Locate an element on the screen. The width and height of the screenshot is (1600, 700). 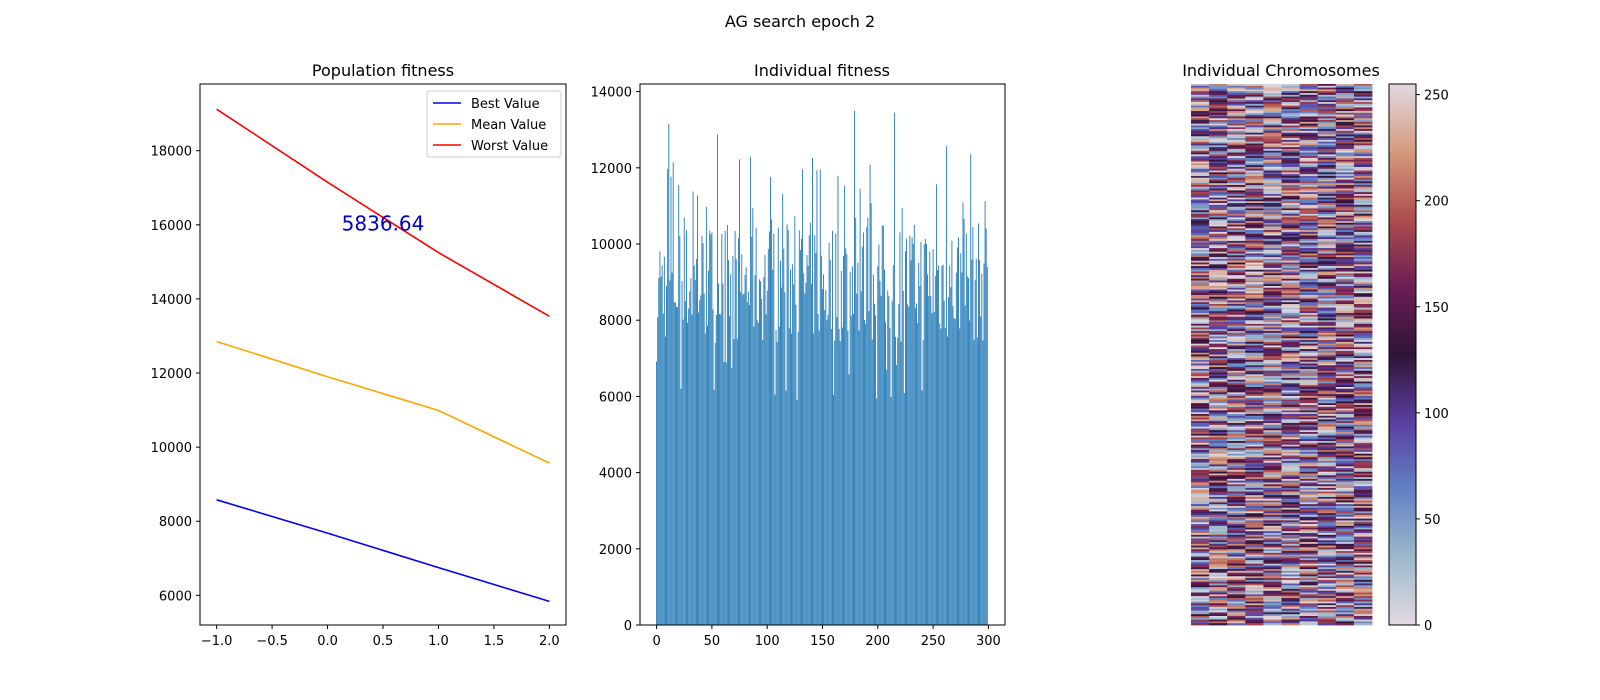
y-tick-label: 14000 is located at coordinates (171, 300).